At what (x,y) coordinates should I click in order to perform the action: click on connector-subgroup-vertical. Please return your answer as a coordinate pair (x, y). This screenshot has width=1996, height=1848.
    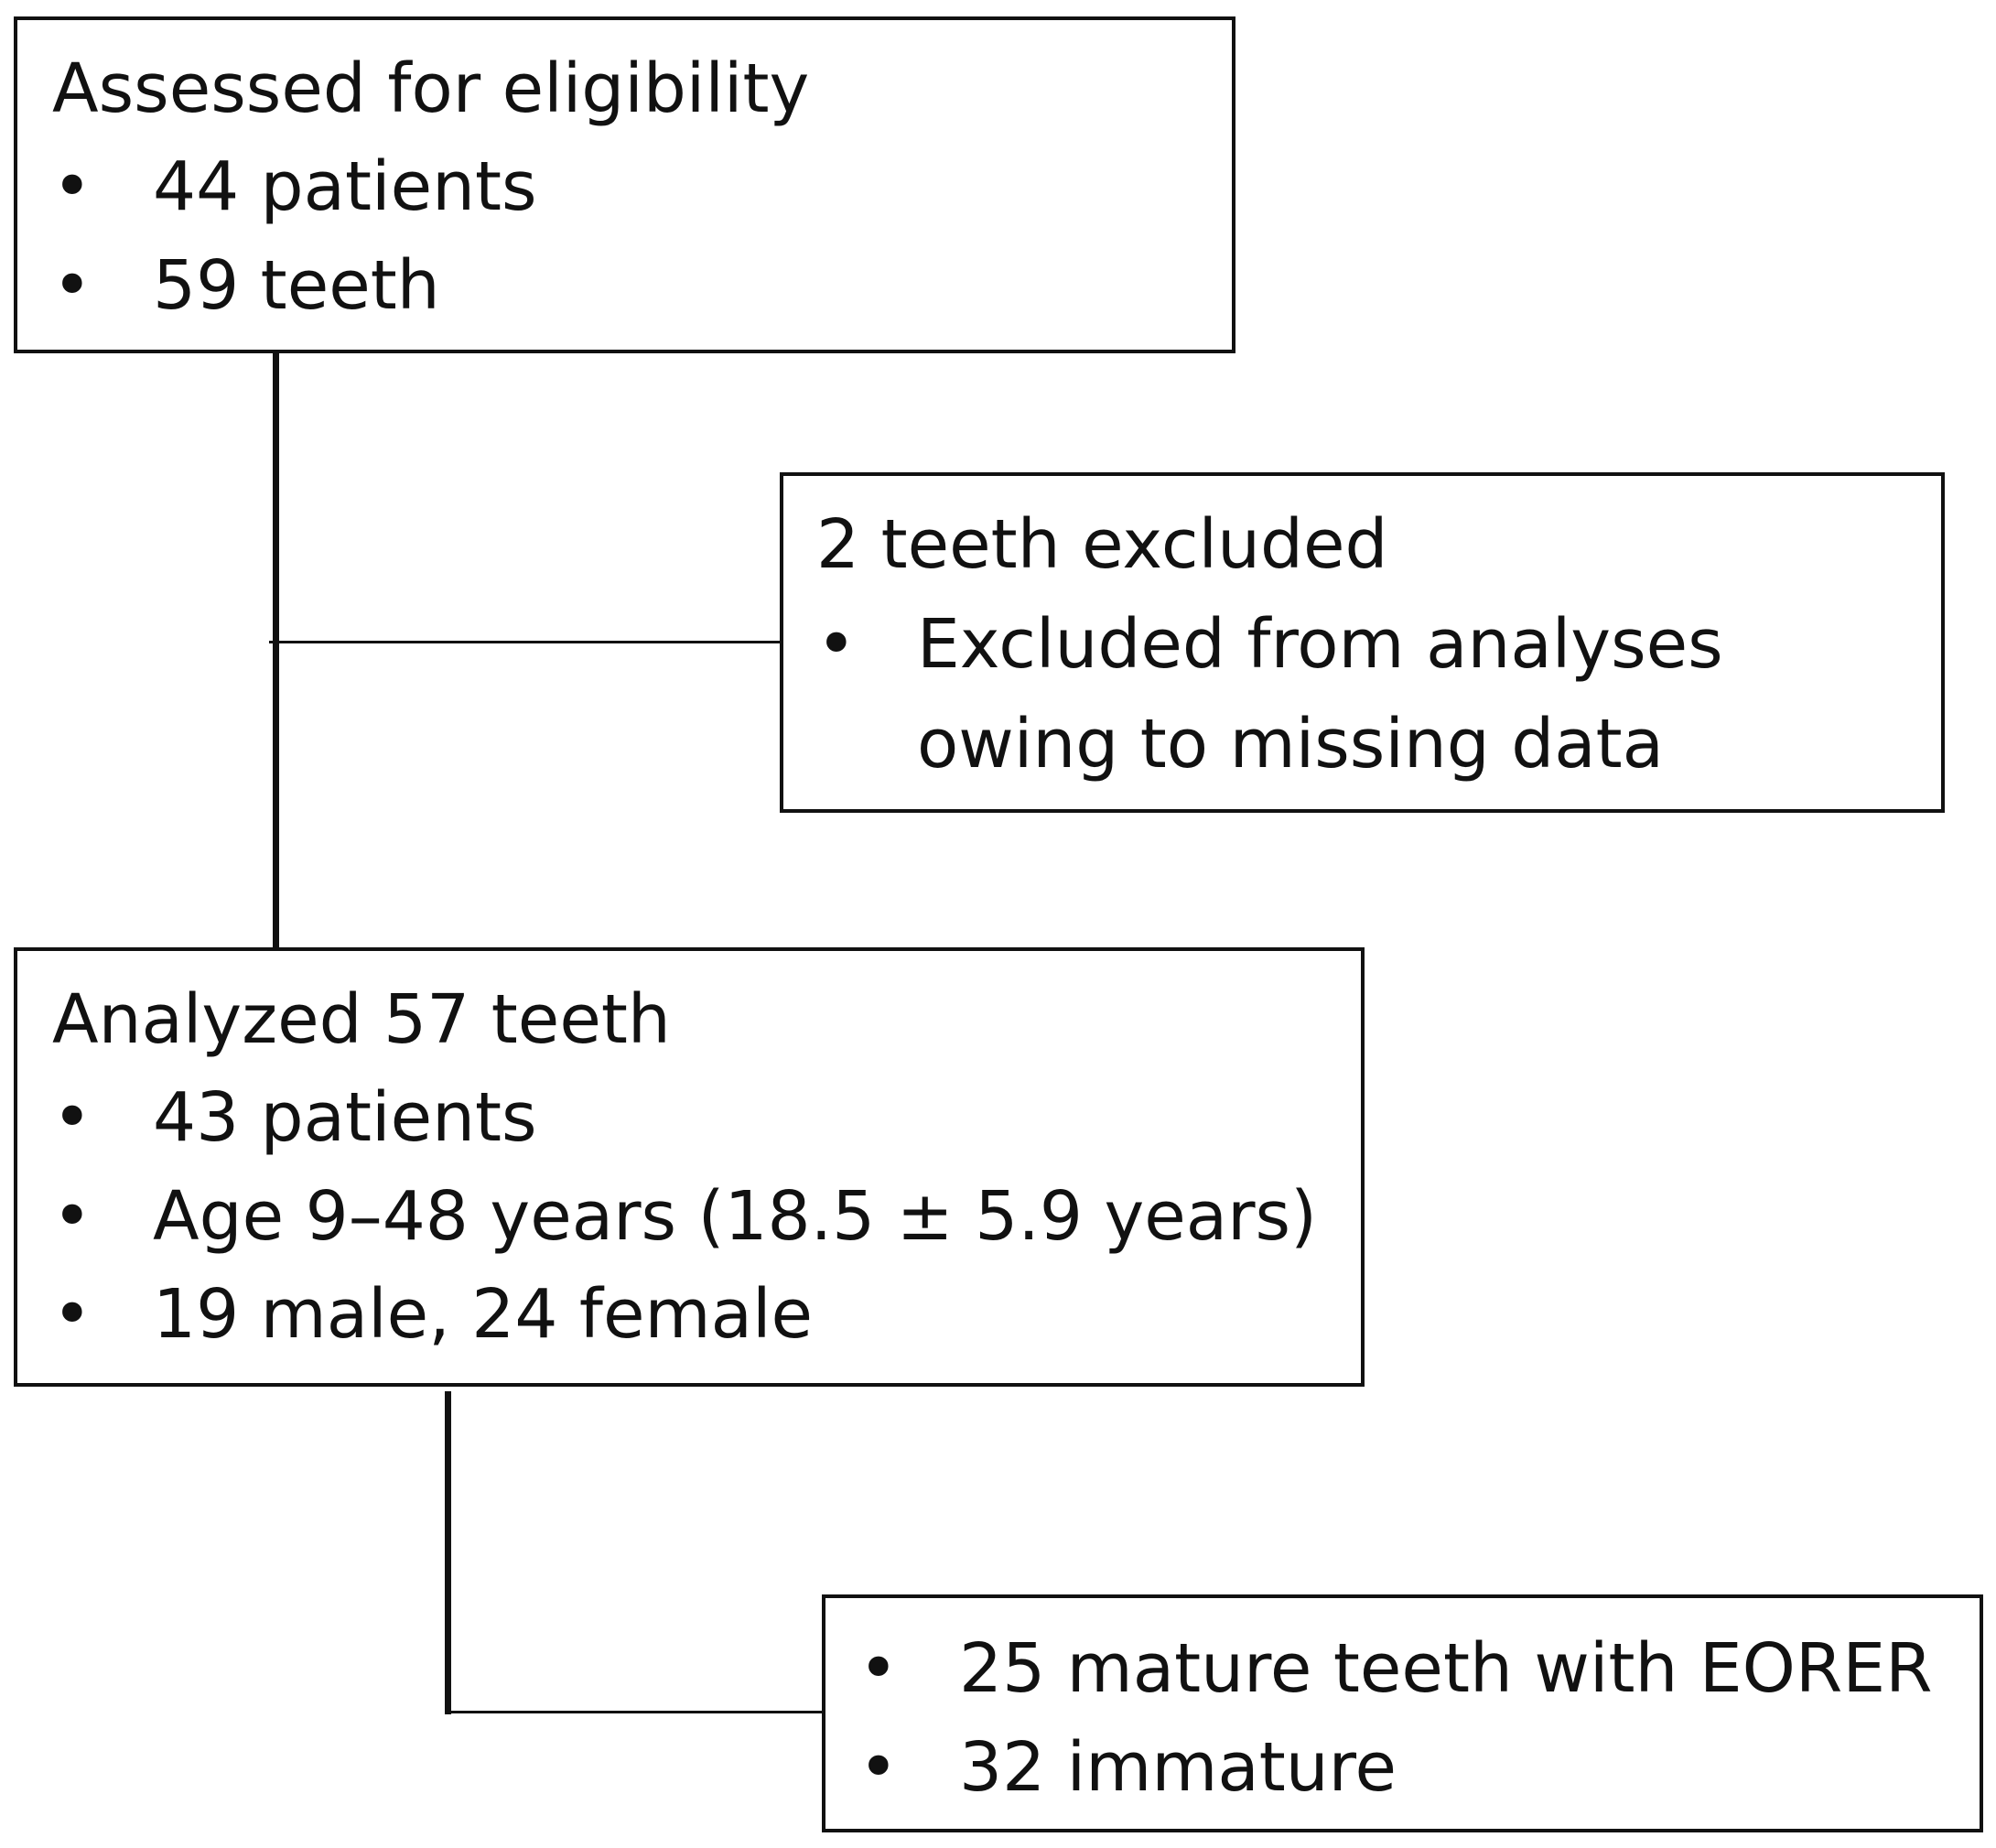
    Looking at the image, I should click on (448, 1552).